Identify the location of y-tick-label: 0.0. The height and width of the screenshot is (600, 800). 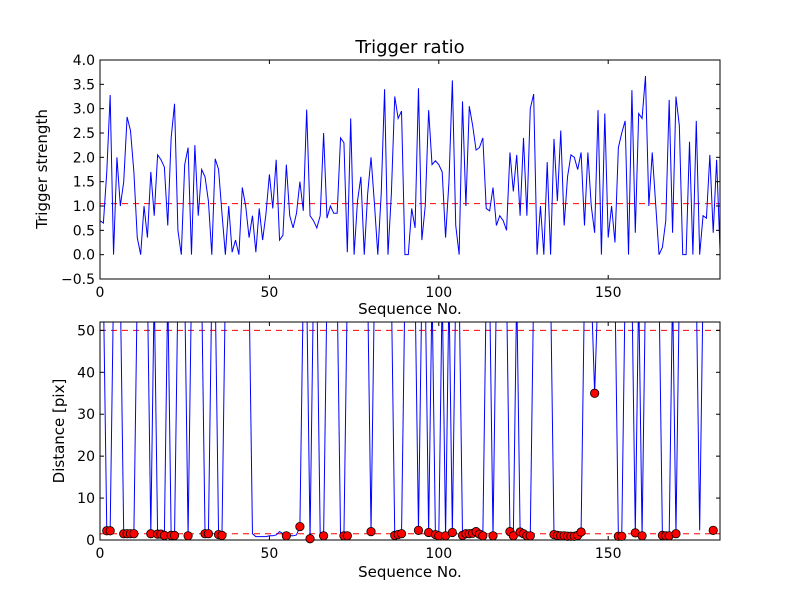
(84, 256).